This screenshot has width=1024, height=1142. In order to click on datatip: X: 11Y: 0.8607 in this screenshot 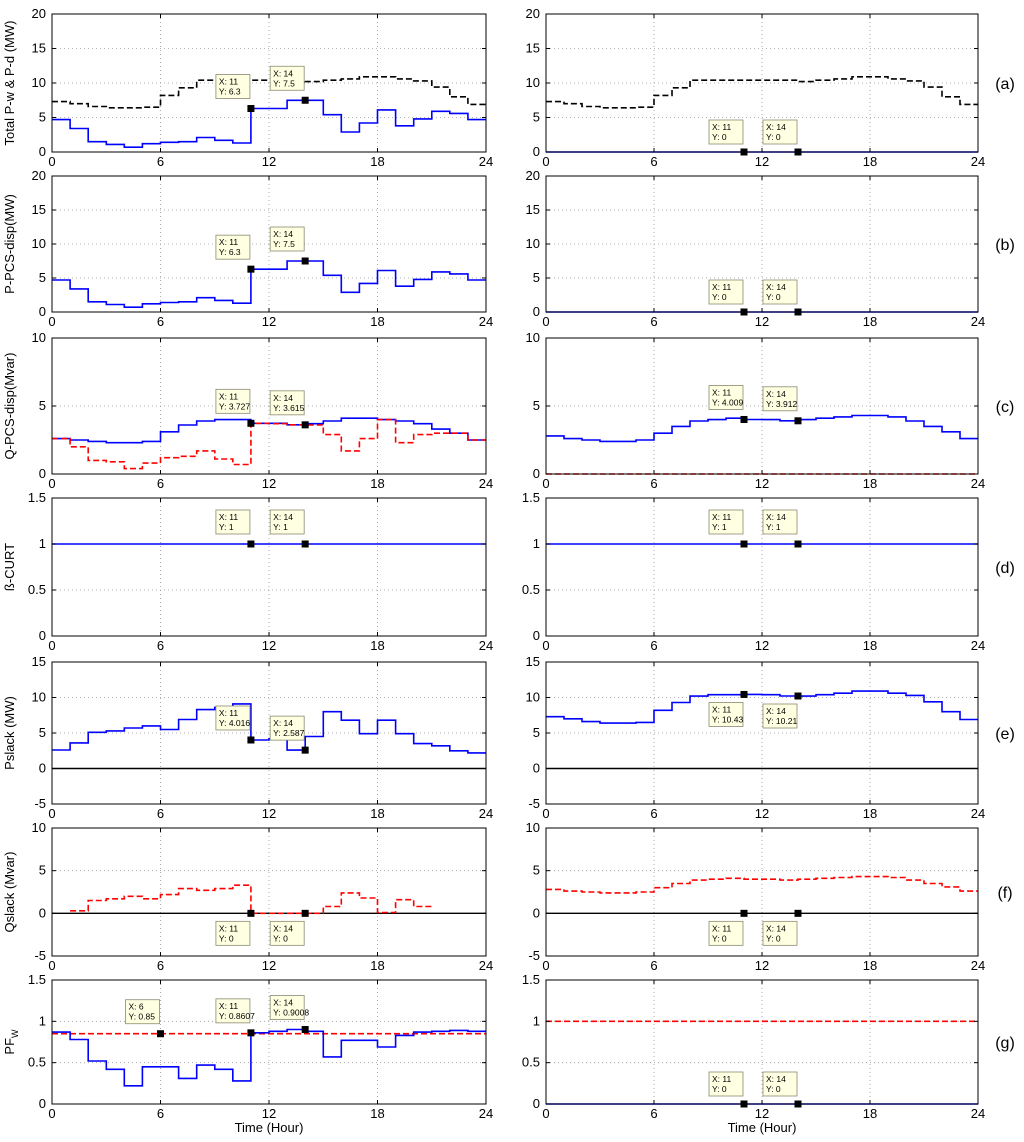, I will do `click(235, 1017)`.